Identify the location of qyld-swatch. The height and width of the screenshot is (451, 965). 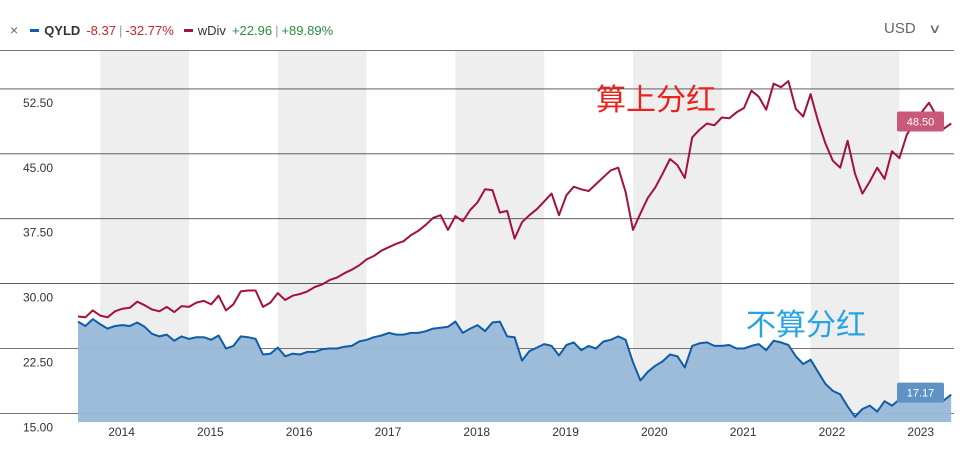
(35, 30).